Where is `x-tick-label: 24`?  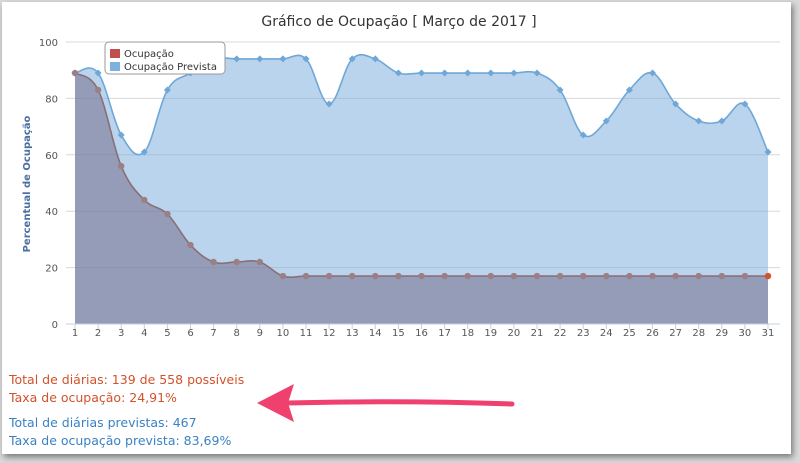 x-tick-label: 24 is located at coordinates (606, 333).